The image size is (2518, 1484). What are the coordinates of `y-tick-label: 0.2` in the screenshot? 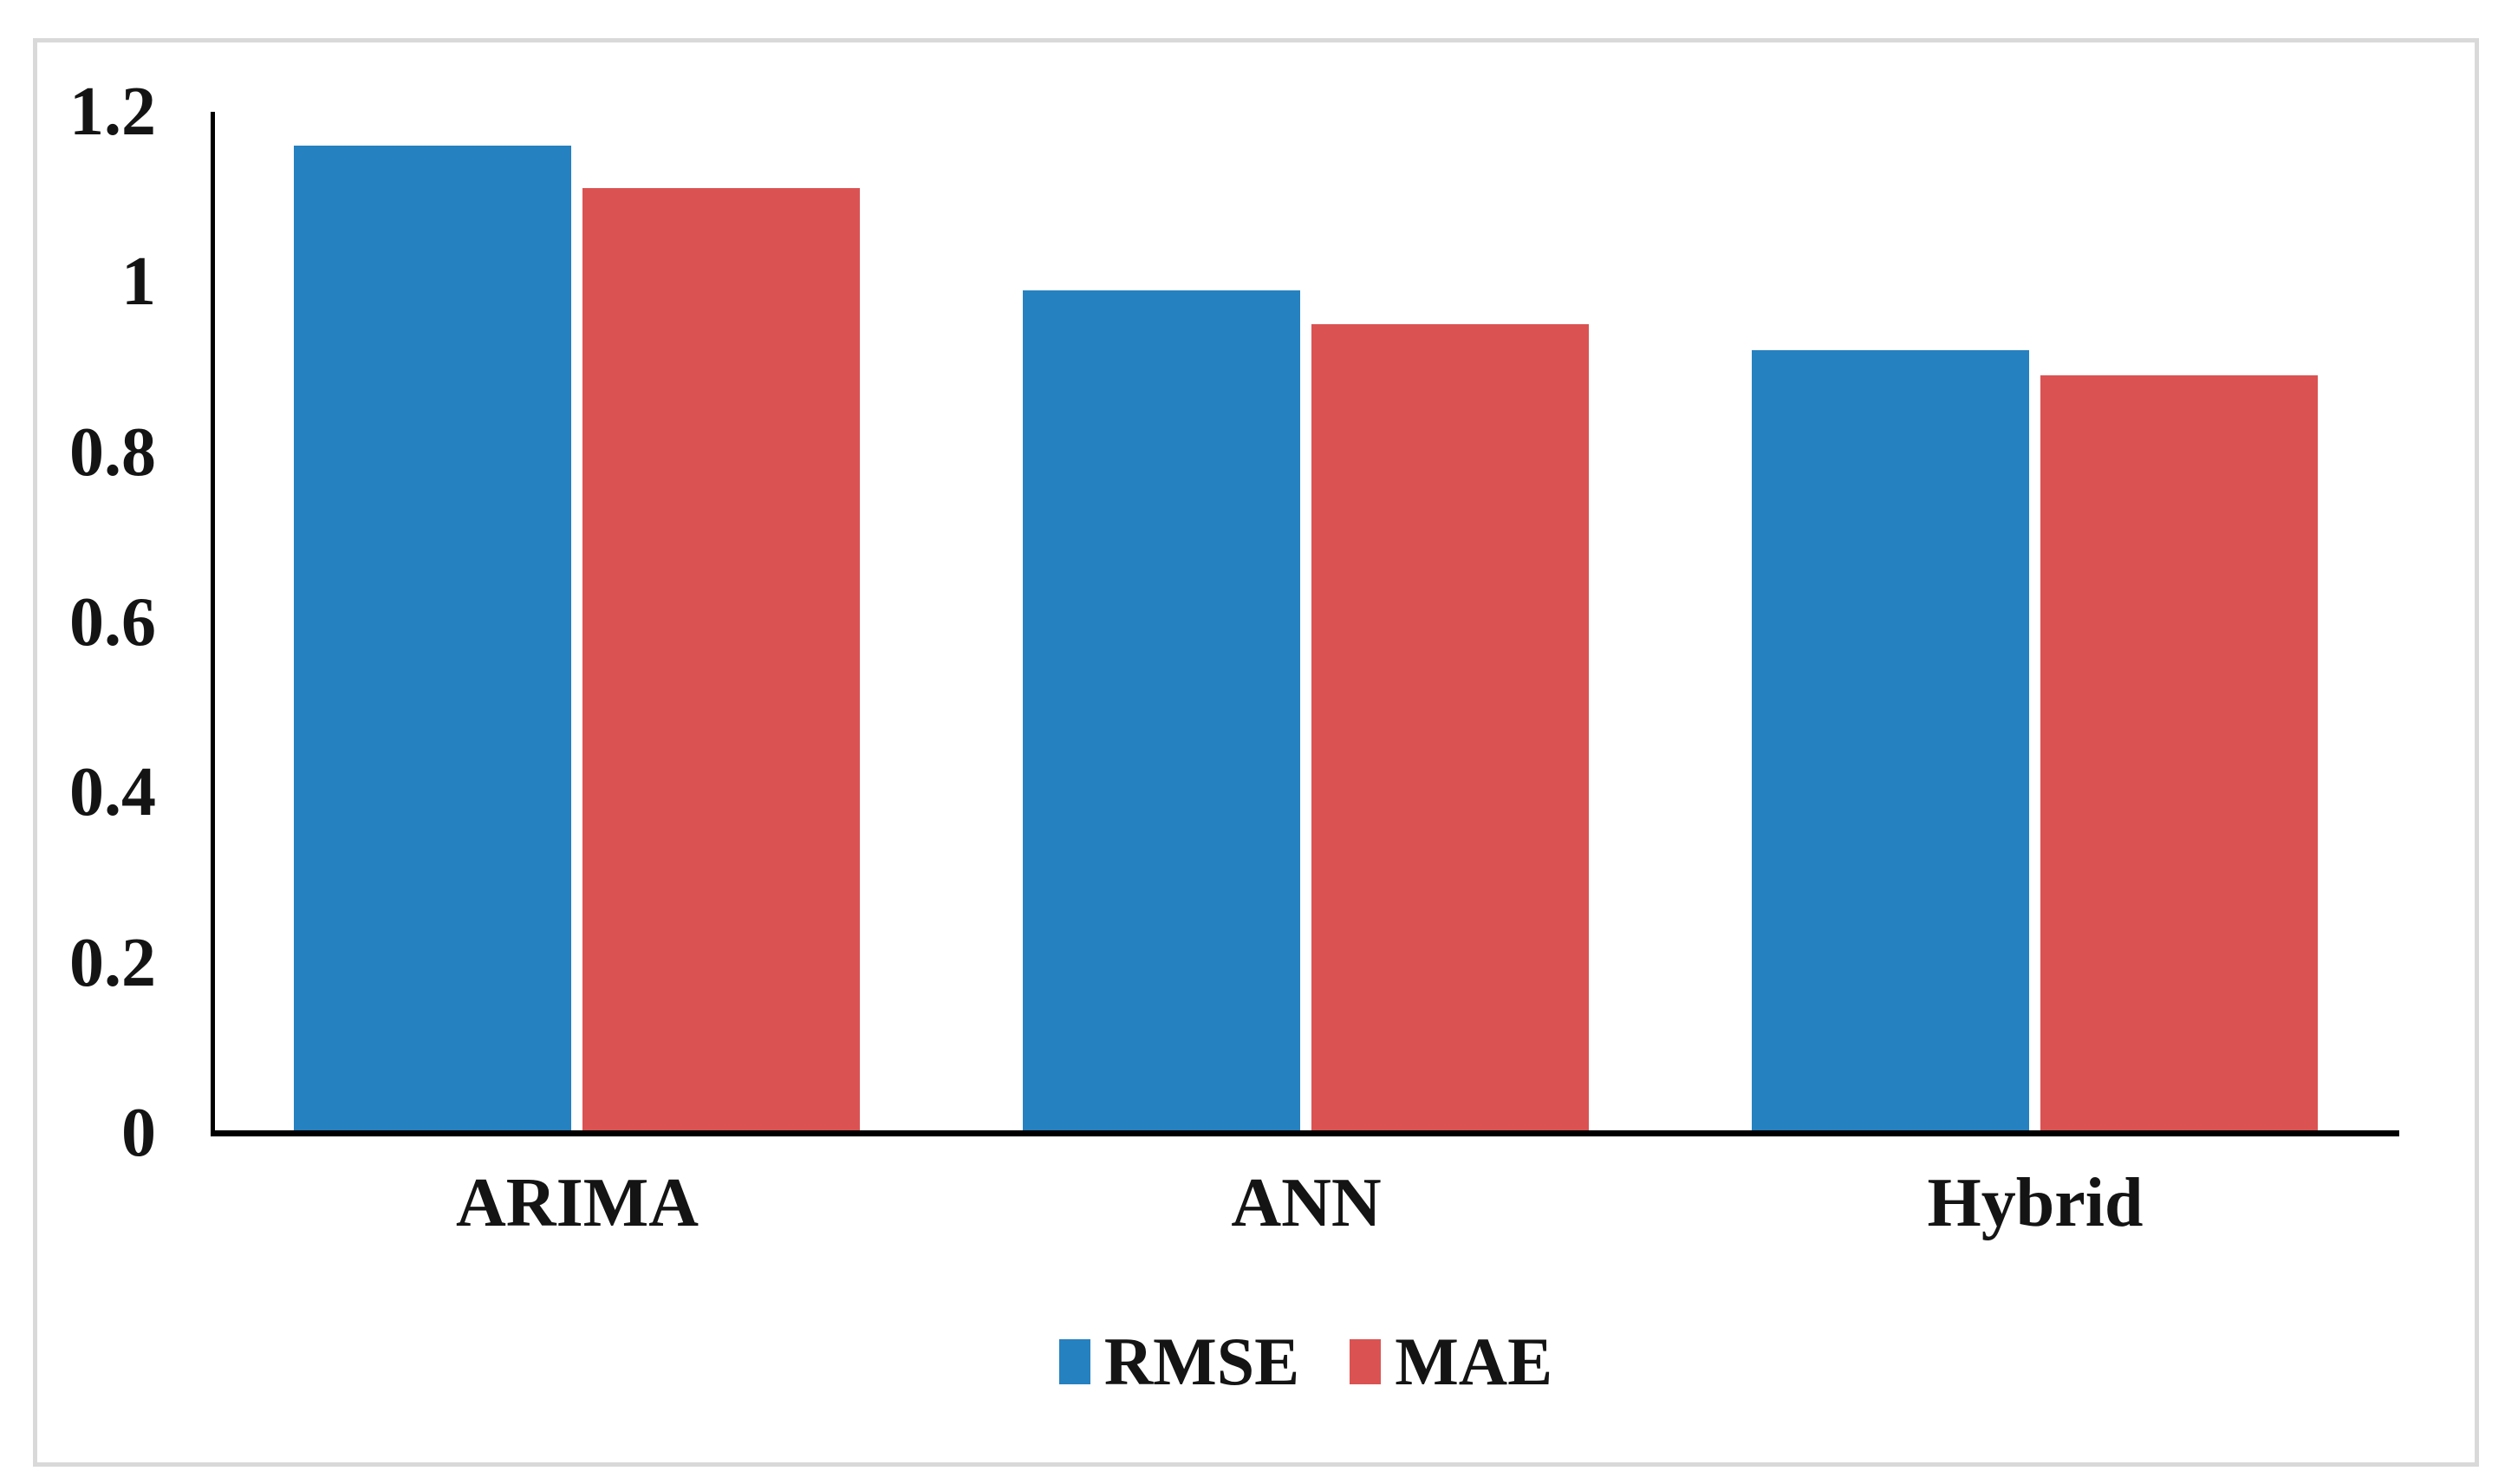 It's located at (112, 962).